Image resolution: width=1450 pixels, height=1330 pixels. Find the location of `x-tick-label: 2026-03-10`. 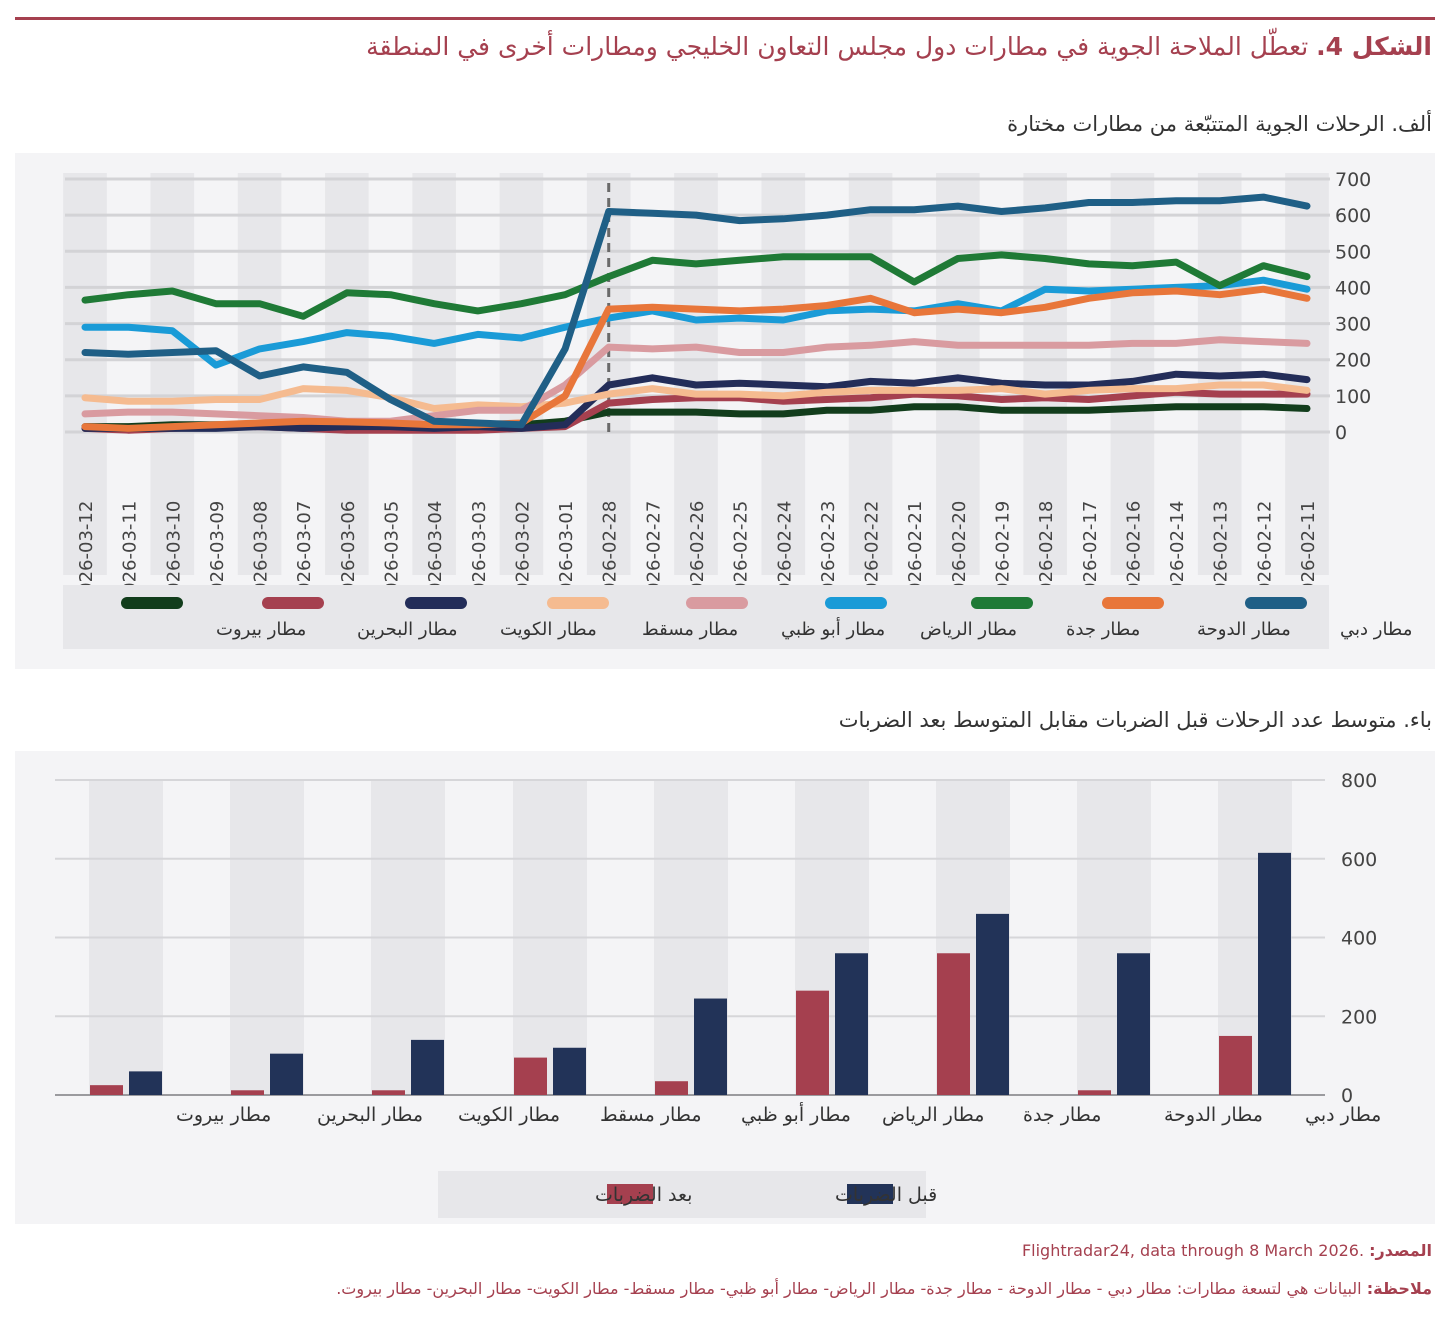

x-tick-label: 2026-03-10 is located at coordinates (173, 553).